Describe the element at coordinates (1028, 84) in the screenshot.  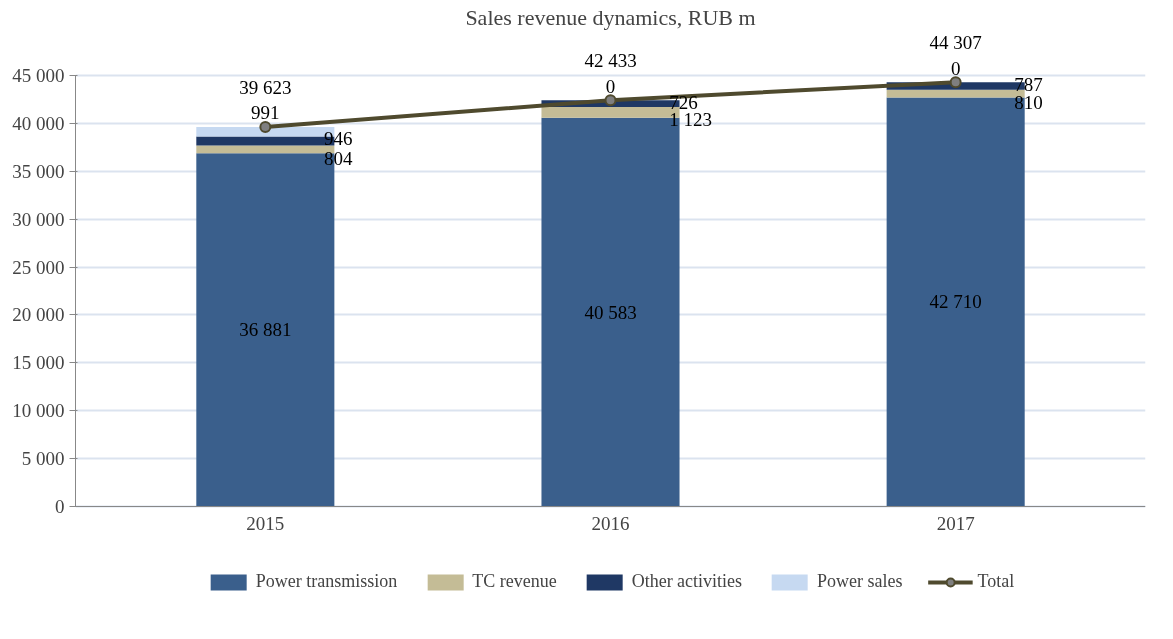
I see `data-label: 787` at that location.